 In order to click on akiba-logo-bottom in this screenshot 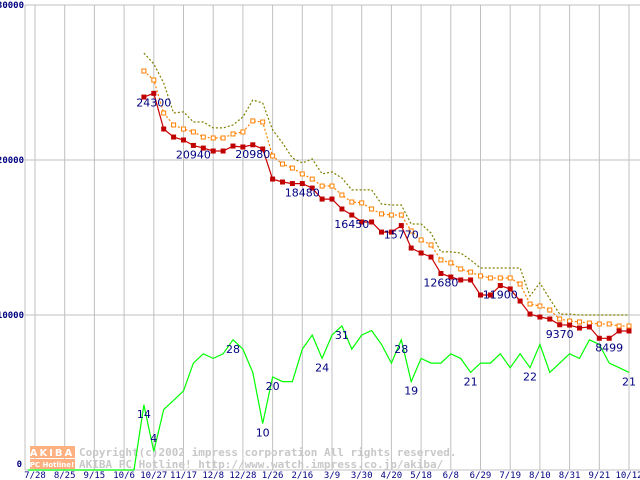, I will do `click(52, 464)`.